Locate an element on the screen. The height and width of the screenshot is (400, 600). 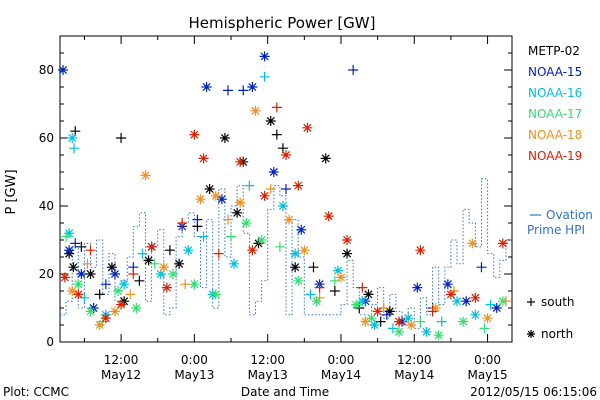
marker-legend-label: south is located at coordinates (558, 302).